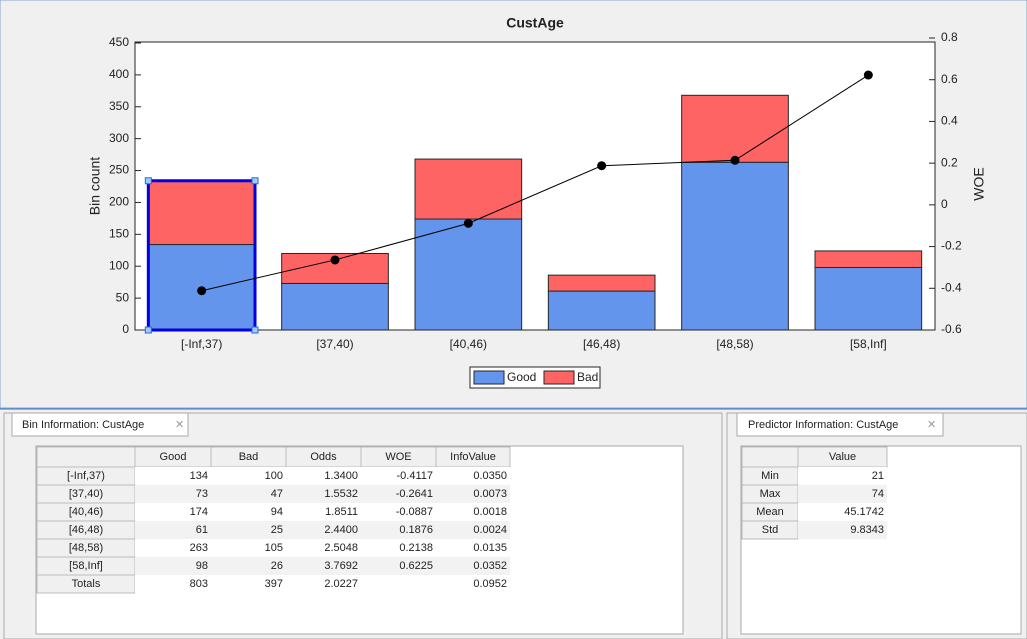  What do you see at coordinates (770, 476) in the screenshot?
I see `row-header-label: Min` at bounding box center [770, 476].